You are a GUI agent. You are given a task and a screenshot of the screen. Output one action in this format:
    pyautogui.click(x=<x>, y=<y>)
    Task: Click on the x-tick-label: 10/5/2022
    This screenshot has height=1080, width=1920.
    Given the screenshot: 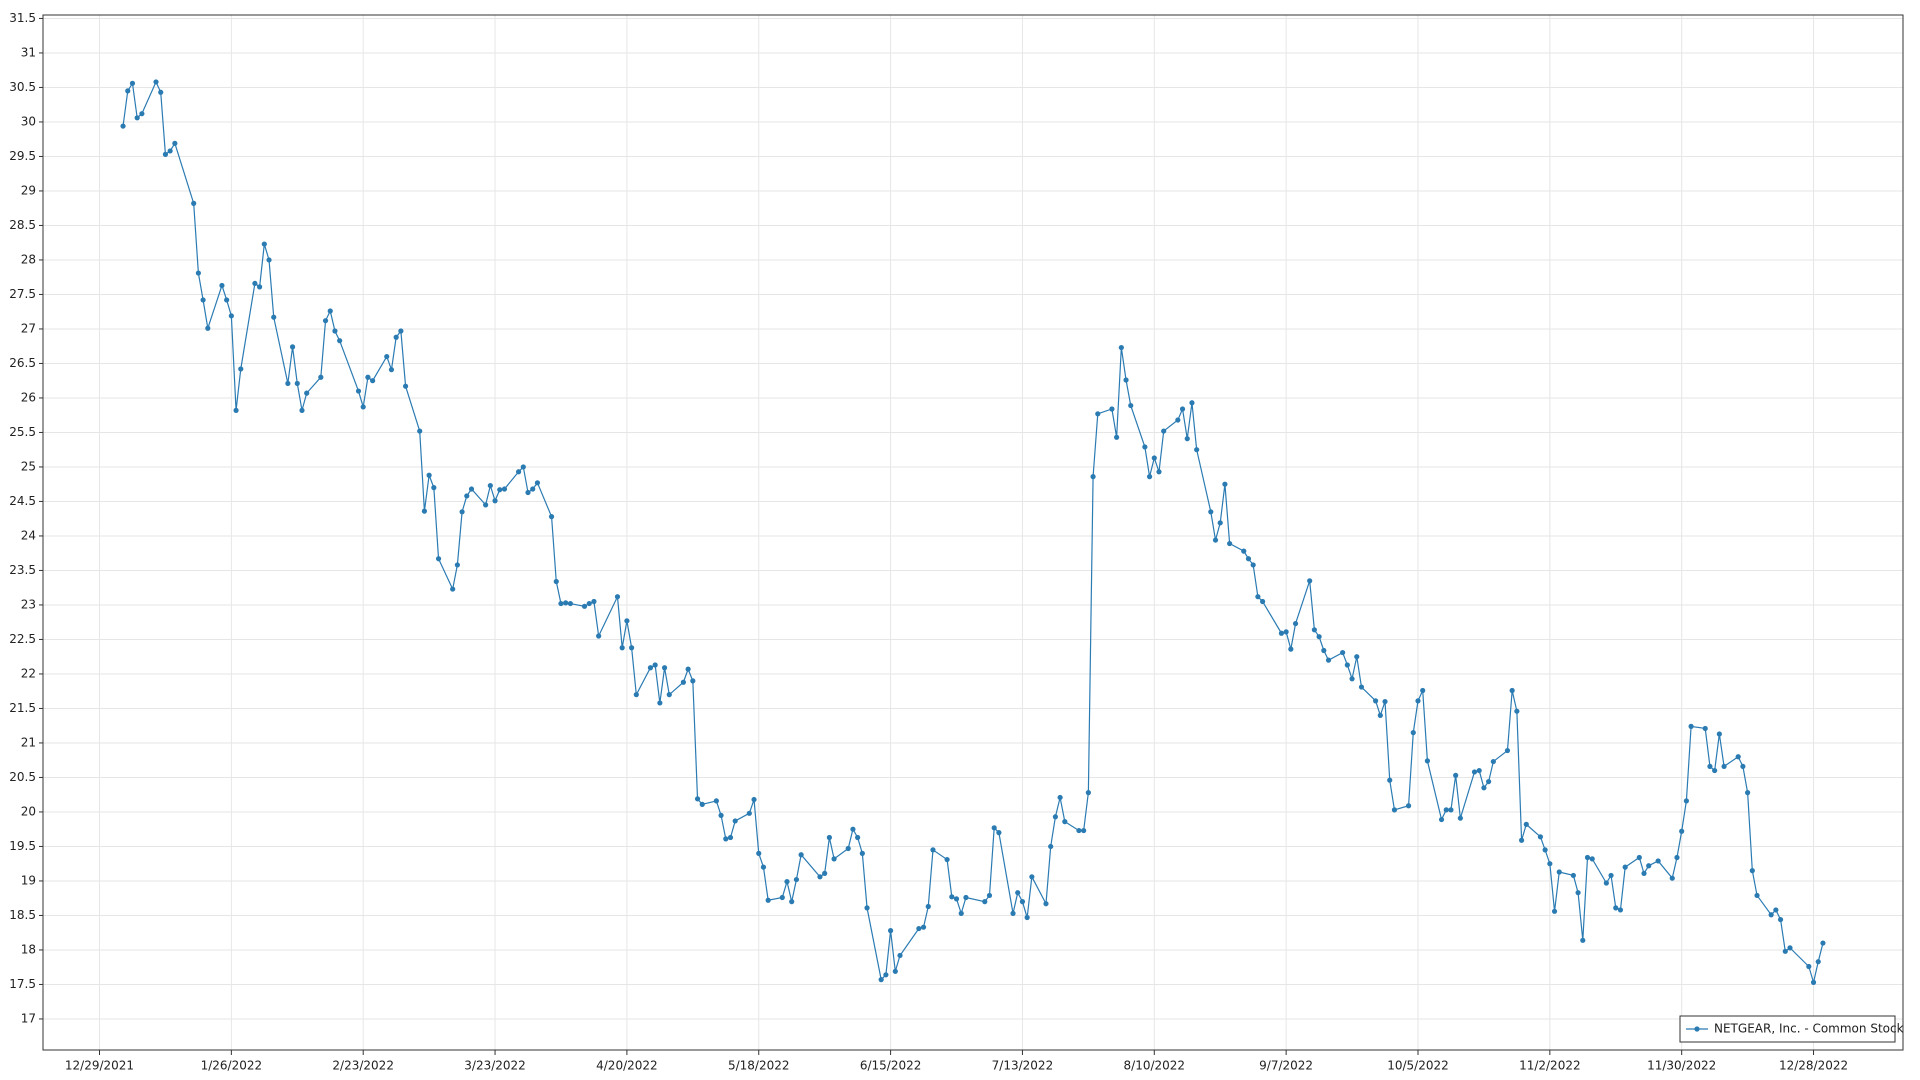 What is the action you would take?
    pyautogui.click(x=1418, y=1066)
    